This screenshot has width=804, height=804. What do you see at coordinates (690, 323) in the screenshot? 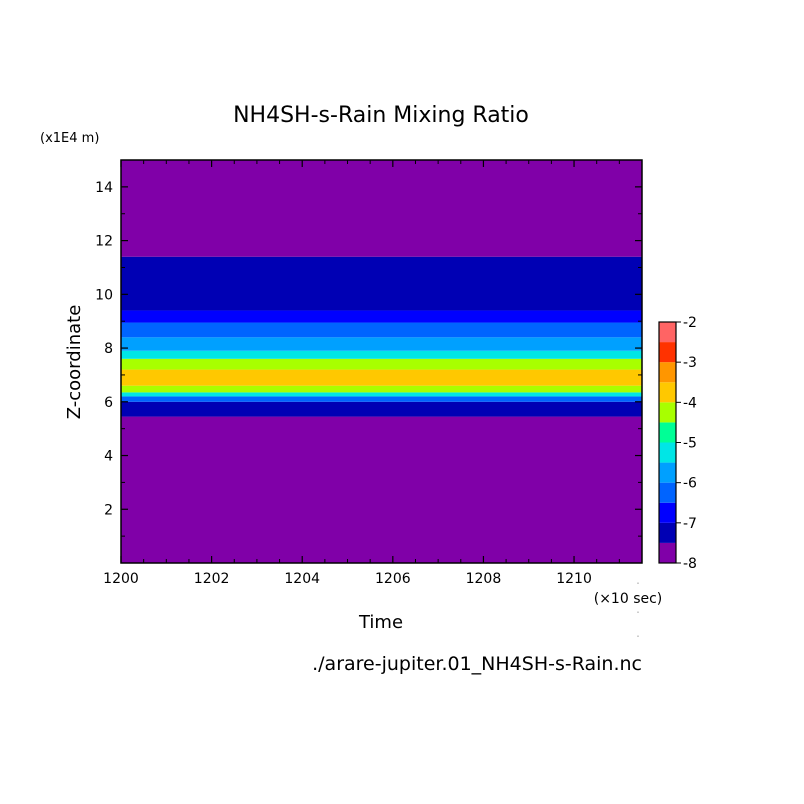
I see `colorbar-tick-label: -2` at bounding box center [690, 323].